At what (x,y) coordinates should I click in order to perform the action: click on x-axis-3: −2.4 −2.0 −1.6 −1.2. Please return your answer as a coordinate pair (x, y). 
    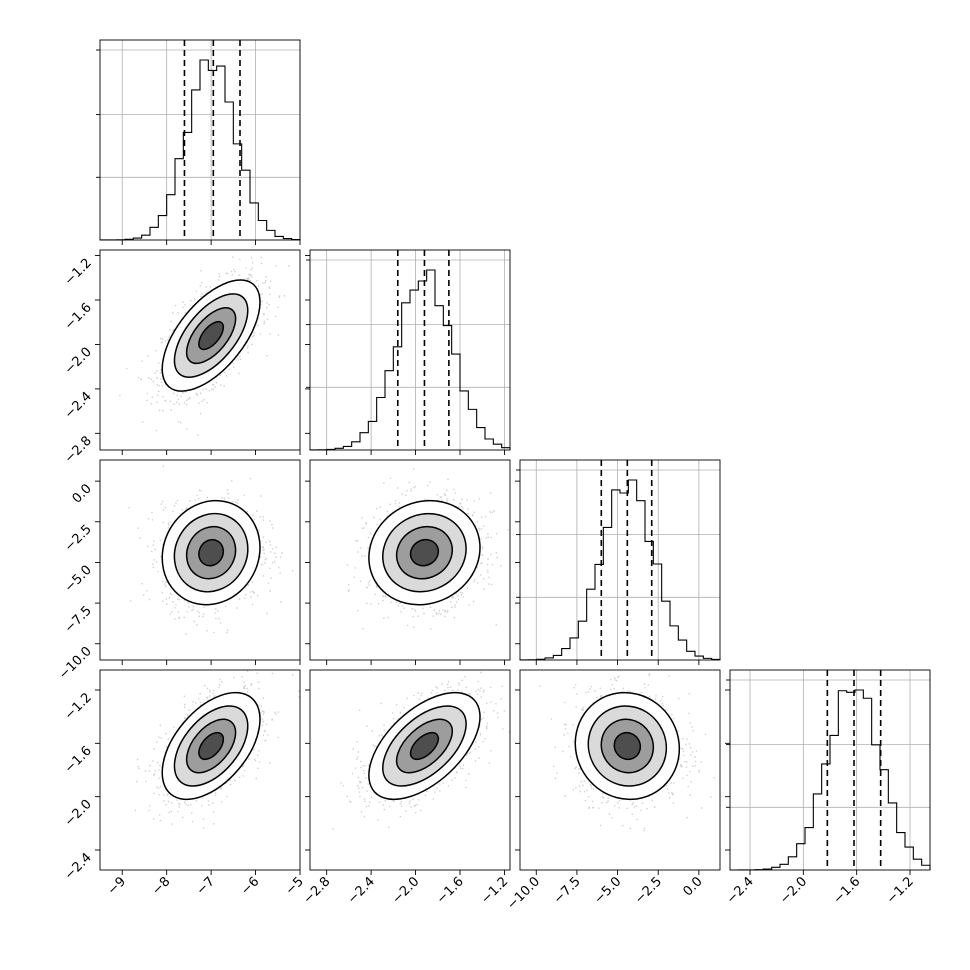
    Looking at the image, I should click on (820, 888).